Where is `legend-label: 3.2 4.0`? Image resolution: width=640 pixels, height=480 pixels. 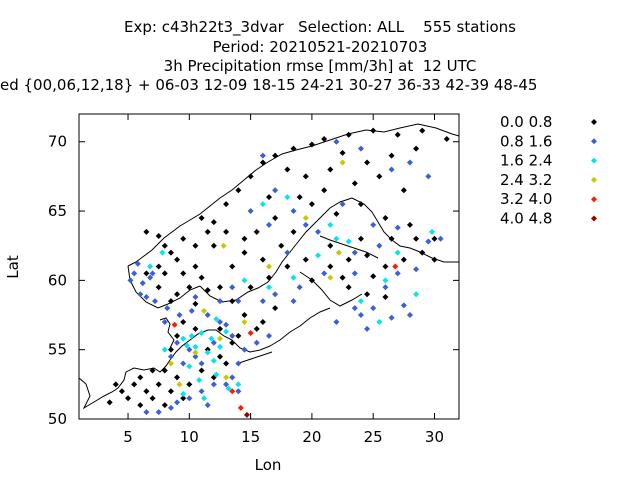 legend-label: 3.2 4.0 is located at coordinates (526, 199).